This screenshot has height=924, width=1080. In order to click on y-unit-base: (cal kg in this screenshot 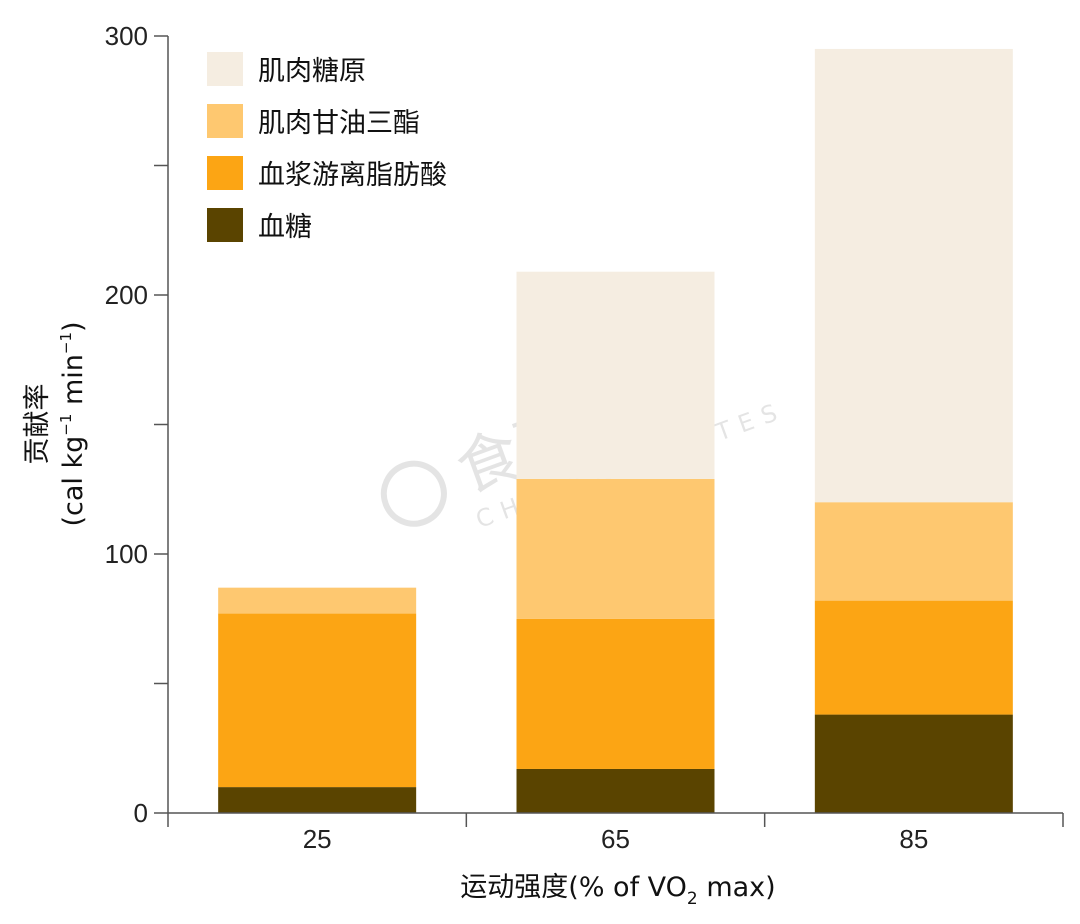, I will do `click(73, 481)`.